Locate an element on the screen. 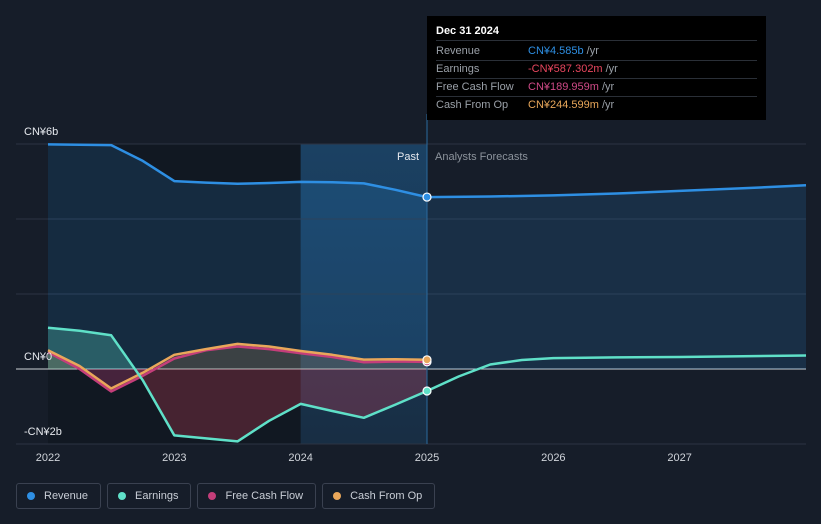  tooltip-date: Dec 31 2024 is located at coordinates (596, 32).